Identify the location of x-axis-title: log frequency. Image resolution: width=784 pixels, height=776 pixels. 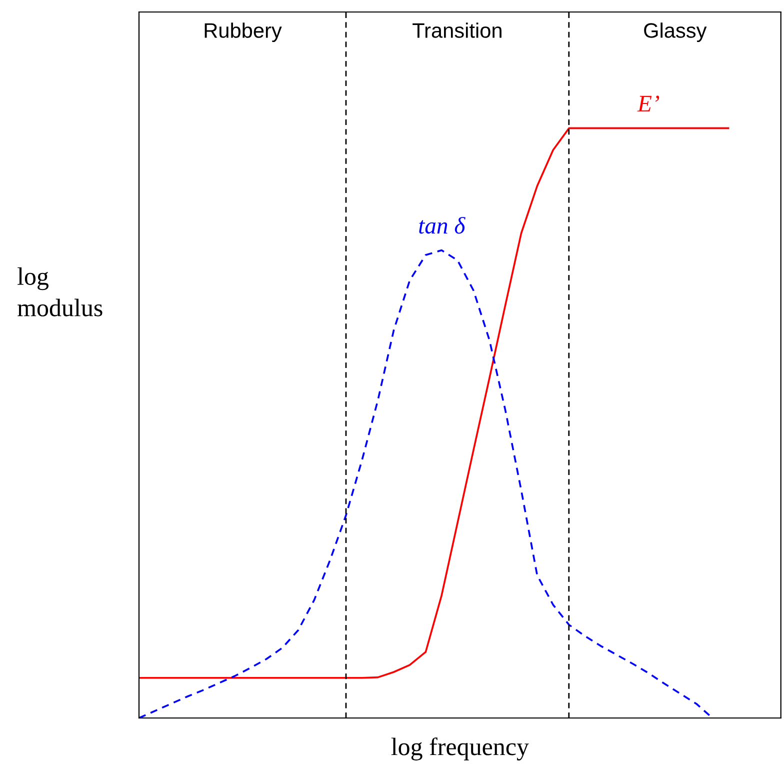
(460, 748).